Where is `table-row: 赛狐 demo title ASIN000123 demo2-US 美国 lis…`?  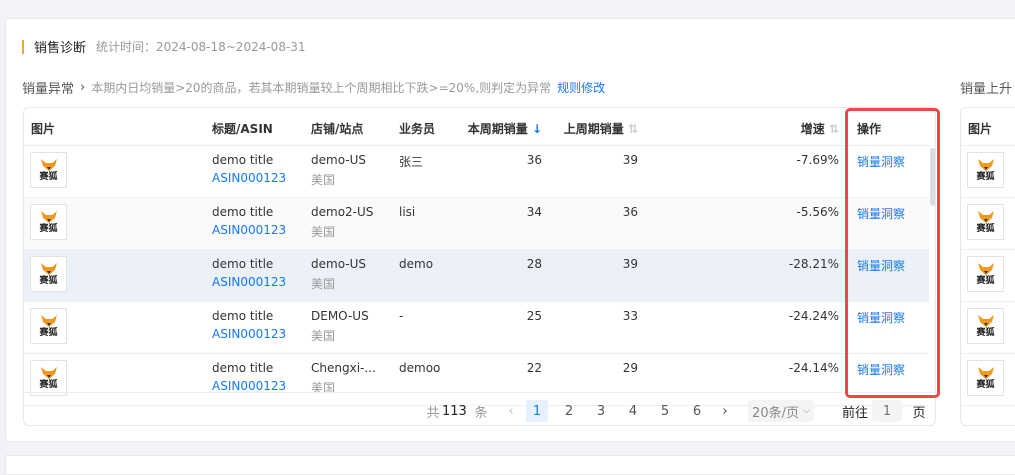 table-row: 赛狐 demo title ASIN000123 demo2-US 美国 lis… is located at coordinates (476, 224).